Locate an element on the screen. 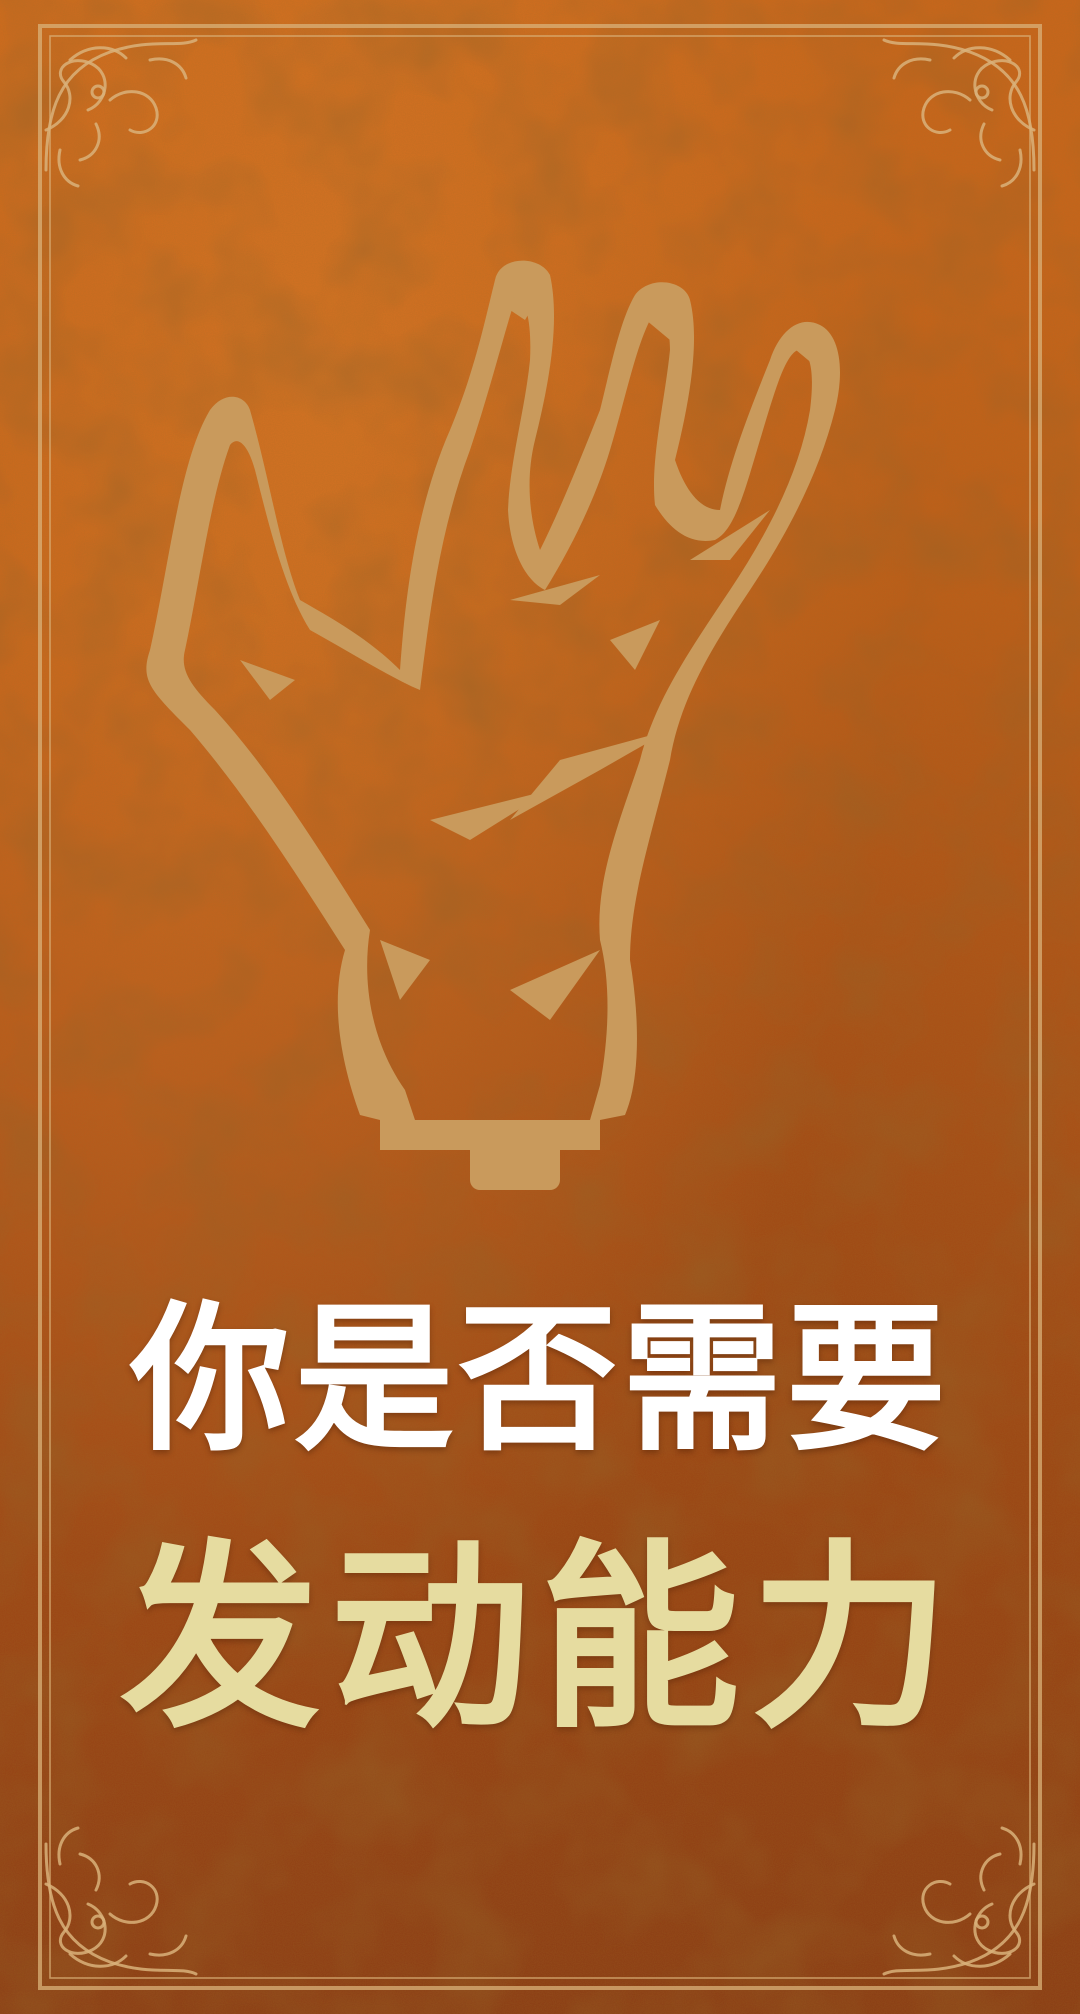 The height and width of the screenshot is (2014, 1080). corner-flourish-icon is located at coordinates (121, 113).